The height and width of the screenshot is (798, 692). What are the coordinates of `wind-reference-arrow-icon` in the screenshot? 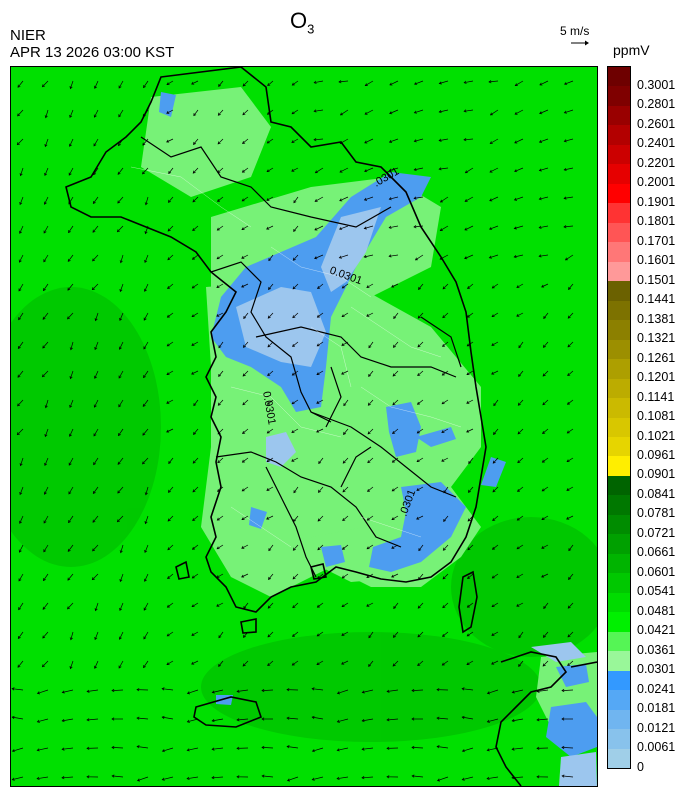 It's located at (580, 43).